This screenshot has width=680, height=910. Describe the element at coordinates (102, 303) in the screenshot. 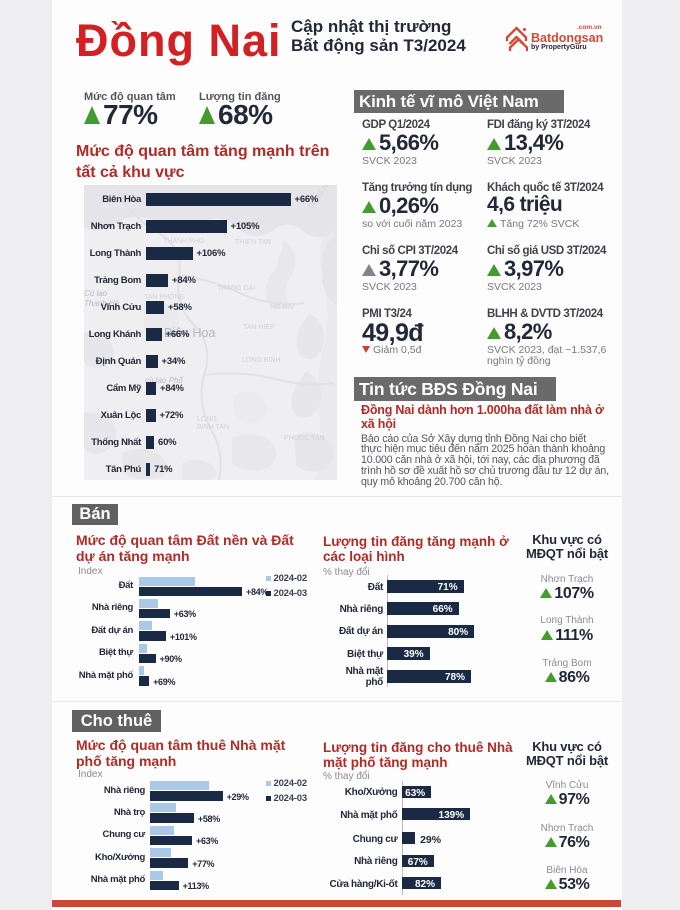

I see `svg-text: Thanh Hà` at that location.